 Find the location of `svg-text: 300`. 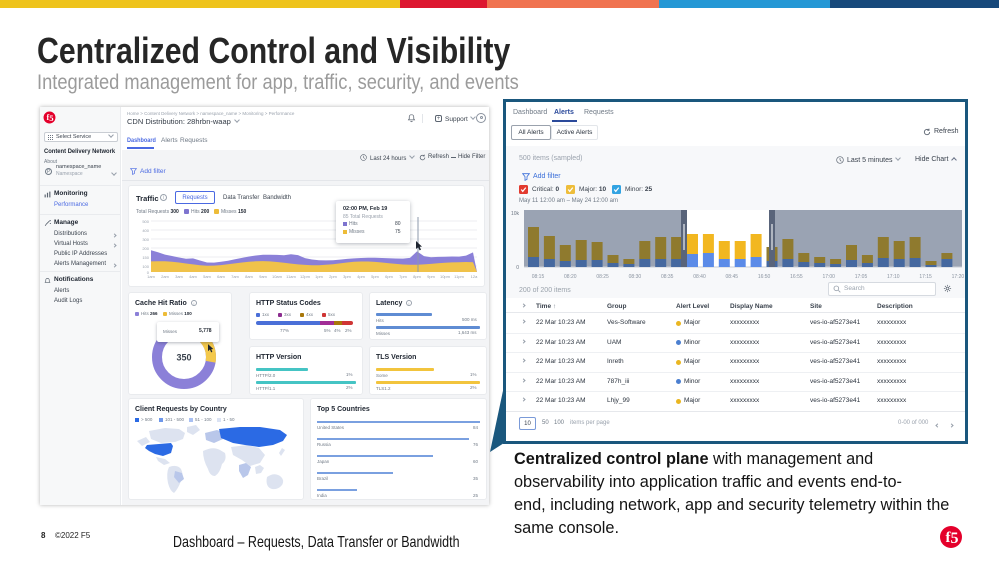

svg-text: 300 is located at coordinates (145, 239).